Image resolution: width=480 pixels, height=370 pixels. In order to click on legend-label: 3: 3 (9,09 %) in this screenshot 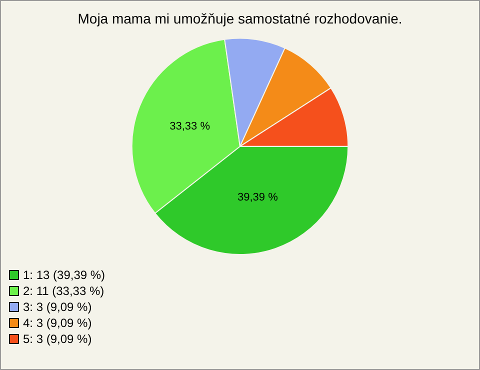, I will do `click(57, 307)`.